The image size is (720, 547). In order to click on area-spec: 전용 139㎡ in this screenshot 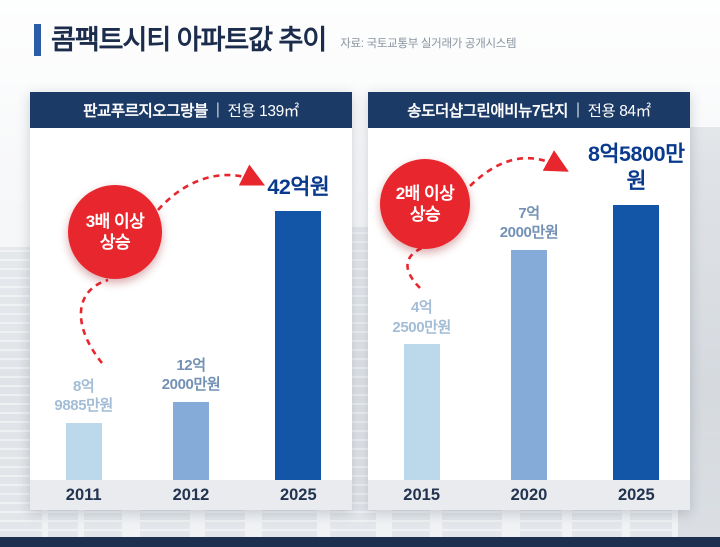, I will do `click(263, 111)`.